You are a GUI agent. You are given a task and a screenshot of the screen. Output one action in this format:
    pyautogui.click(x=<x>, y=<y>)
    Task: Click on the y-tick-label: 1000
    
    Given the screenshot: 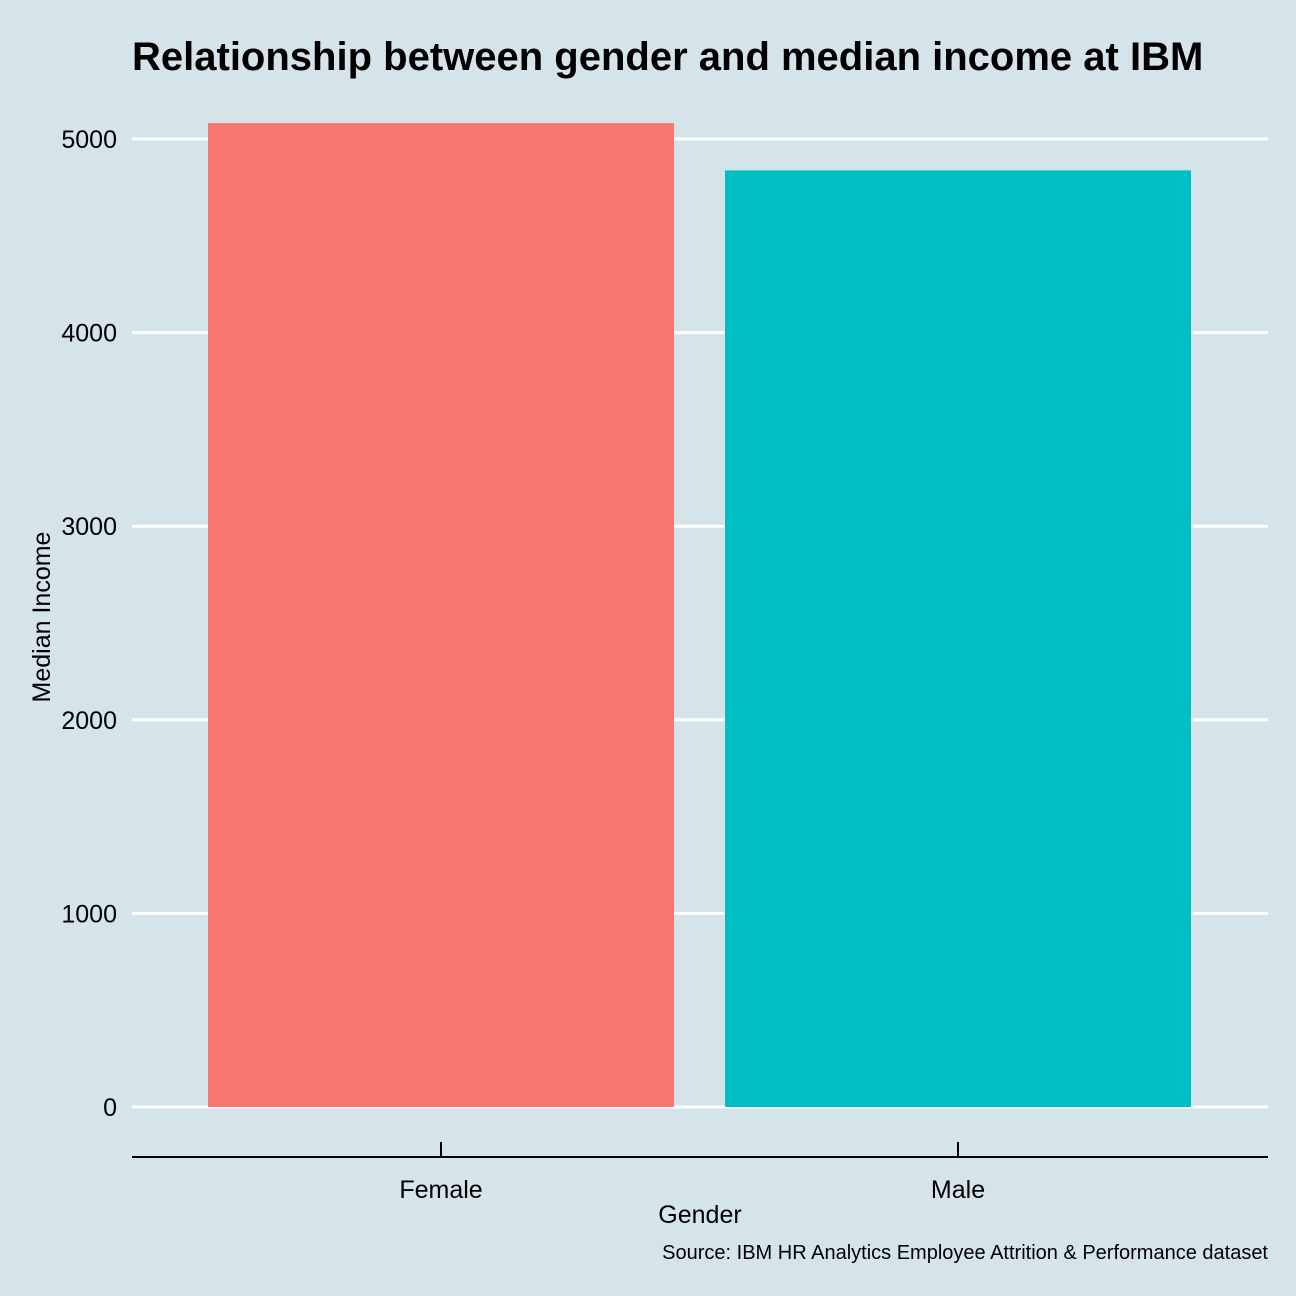 What is the action you would take?
    pyautogui.click(x=89, y=914)
    